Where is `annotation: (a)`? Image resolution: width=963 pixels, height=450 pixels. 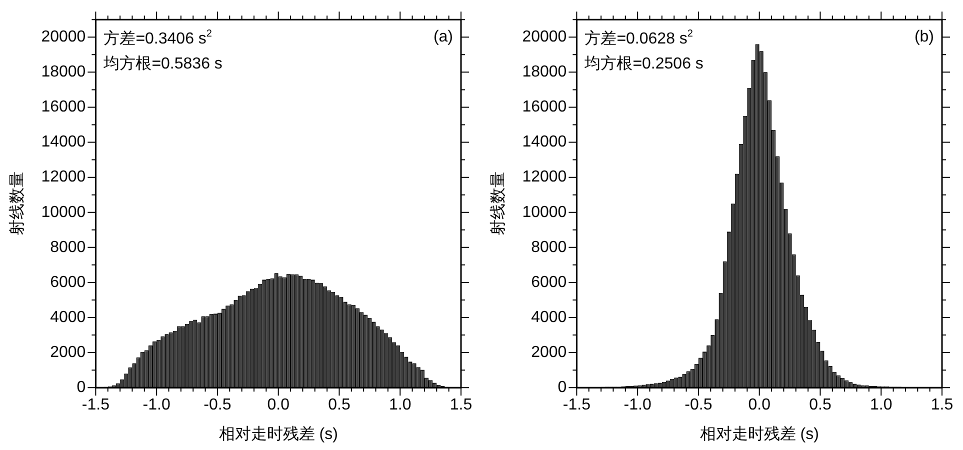
annotation: (a) is located at coordinates (443, 37).